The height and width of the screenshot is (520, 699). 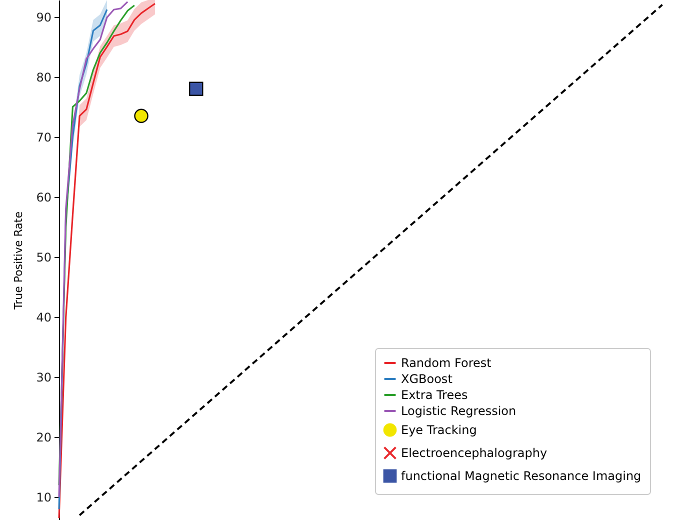 What do you see at coordinates (427, 379) in the screenshot?
I see `legend-label: XGBoost` at bounding box center [427, 379].